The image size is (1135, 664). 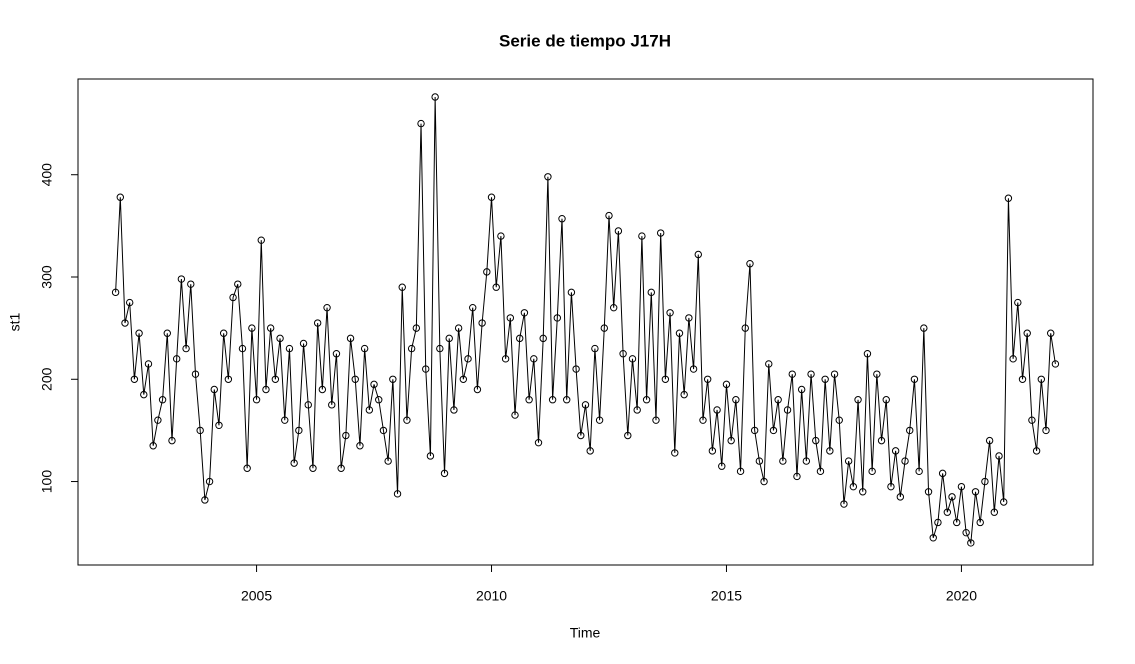 I want to click on x-axis-label: Time, so click(x=585, y=633).